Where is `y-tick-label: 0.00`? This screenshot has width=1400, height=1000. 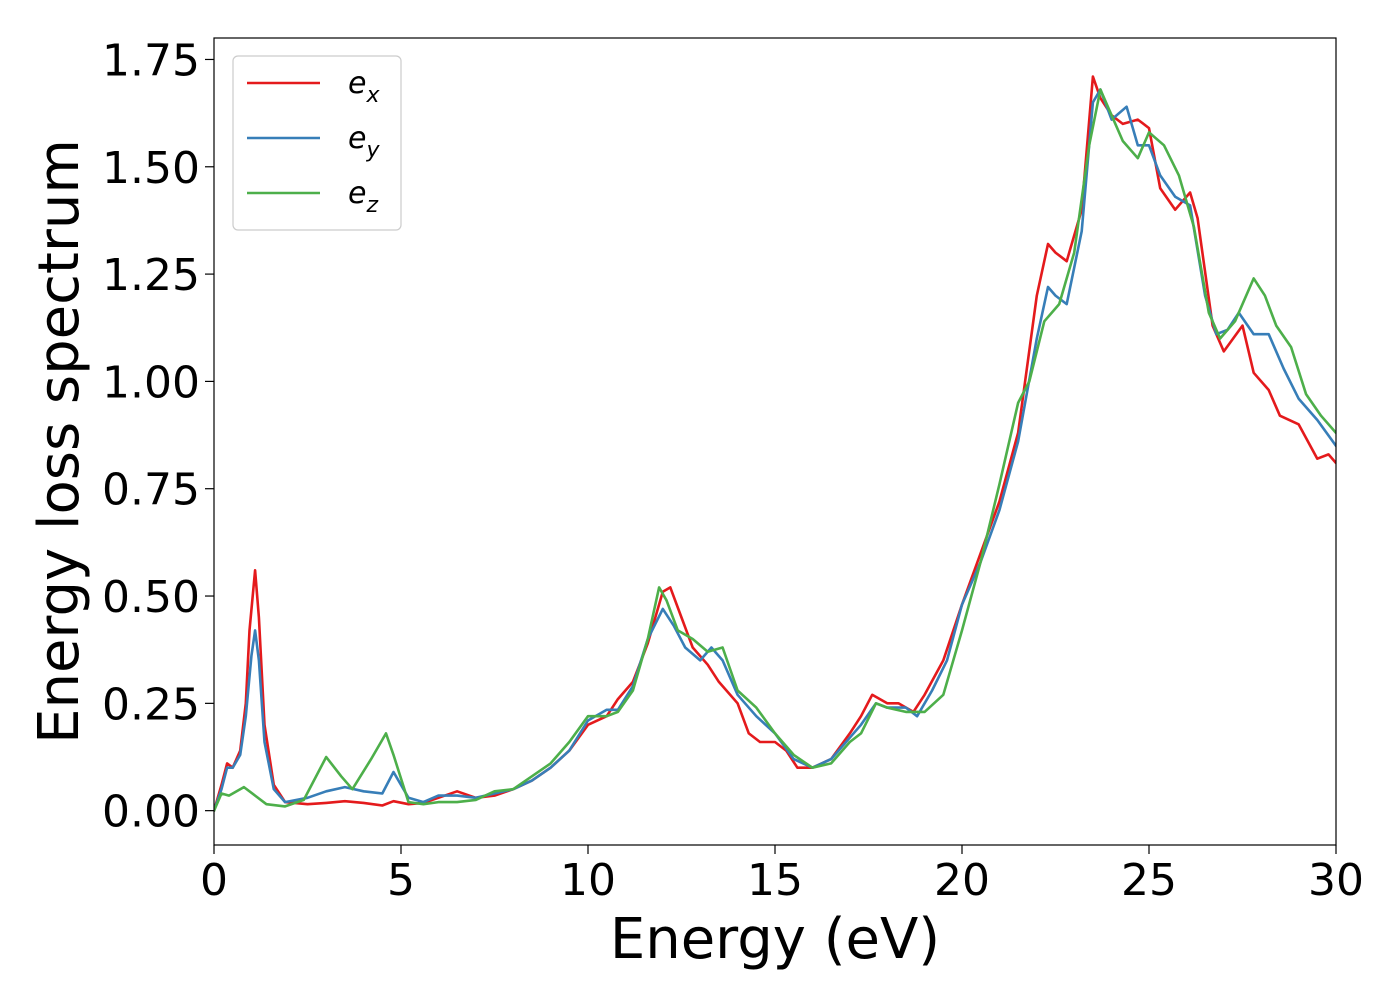
y-tick-label: 0.00 is located at coordinates (151, 812).